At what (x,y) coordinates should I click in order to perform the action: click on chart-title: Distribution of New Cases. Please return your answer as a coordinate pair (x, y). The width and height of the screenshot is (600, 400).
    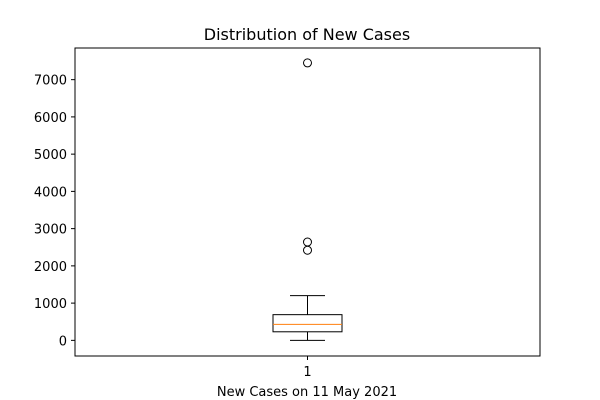
    Looking at the image, I should click on (307, 34).